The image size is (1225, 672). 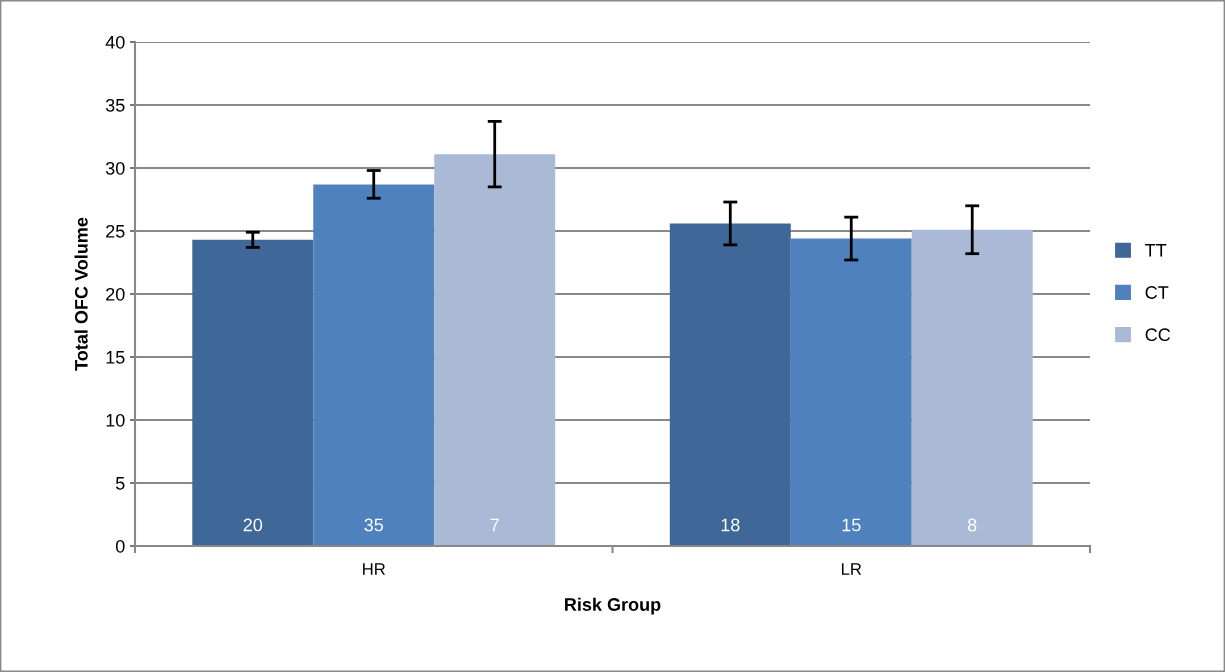 What do you see at coordinates (1157, 292) in the screenshot?
I see `legend-label: CT` at bounding box center [1157, 292].